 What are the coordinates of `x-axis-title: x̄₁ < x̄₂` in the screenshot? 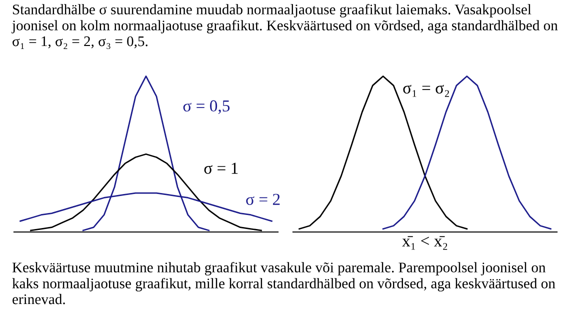 It's located at (425, 243).